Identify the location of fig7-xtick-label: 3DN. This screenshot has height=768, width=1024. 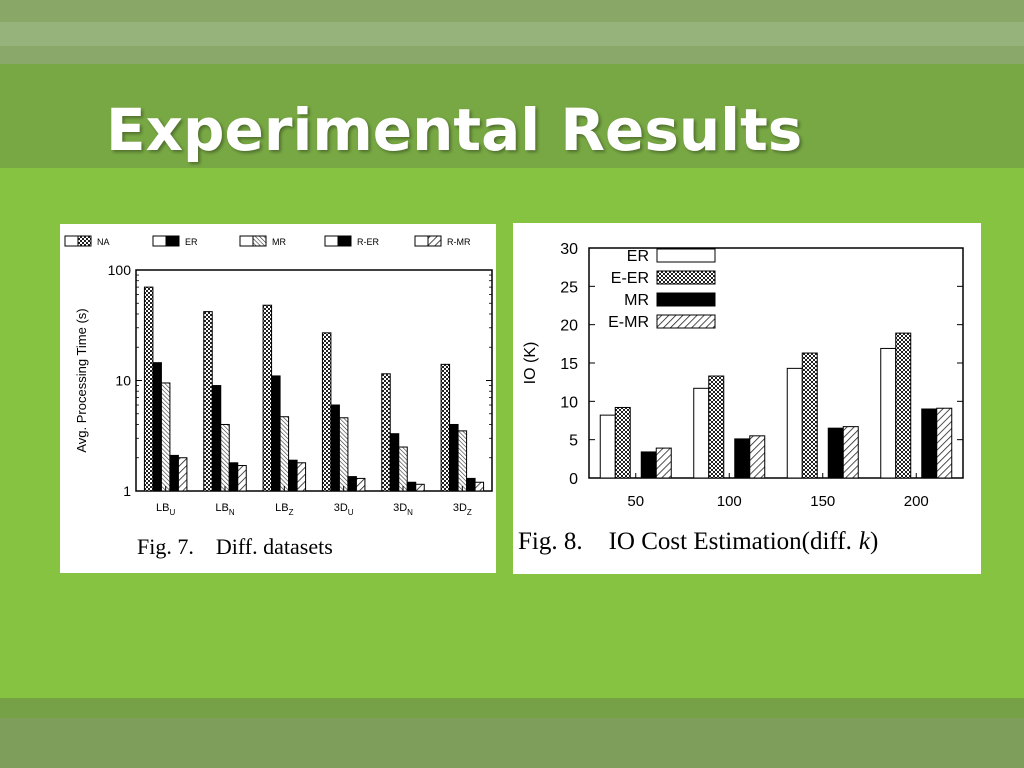
(403, 509).